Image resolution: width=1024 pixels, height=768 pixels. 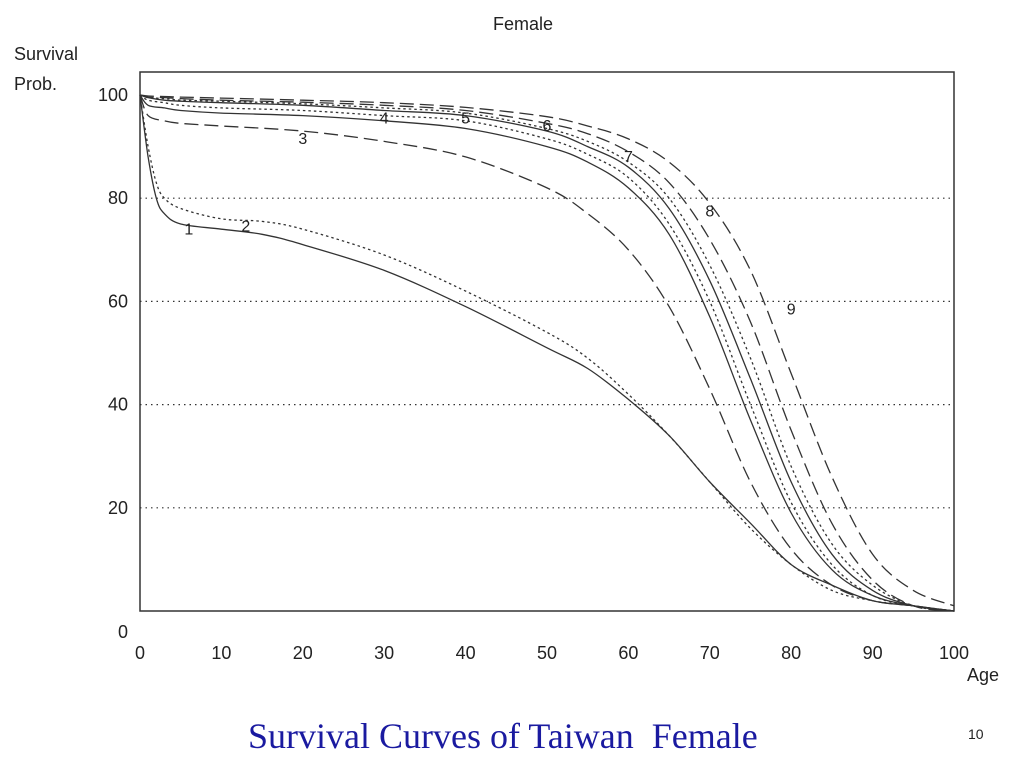 I want to click on y-tick-label-100: 100, so click(x=113, y=95).